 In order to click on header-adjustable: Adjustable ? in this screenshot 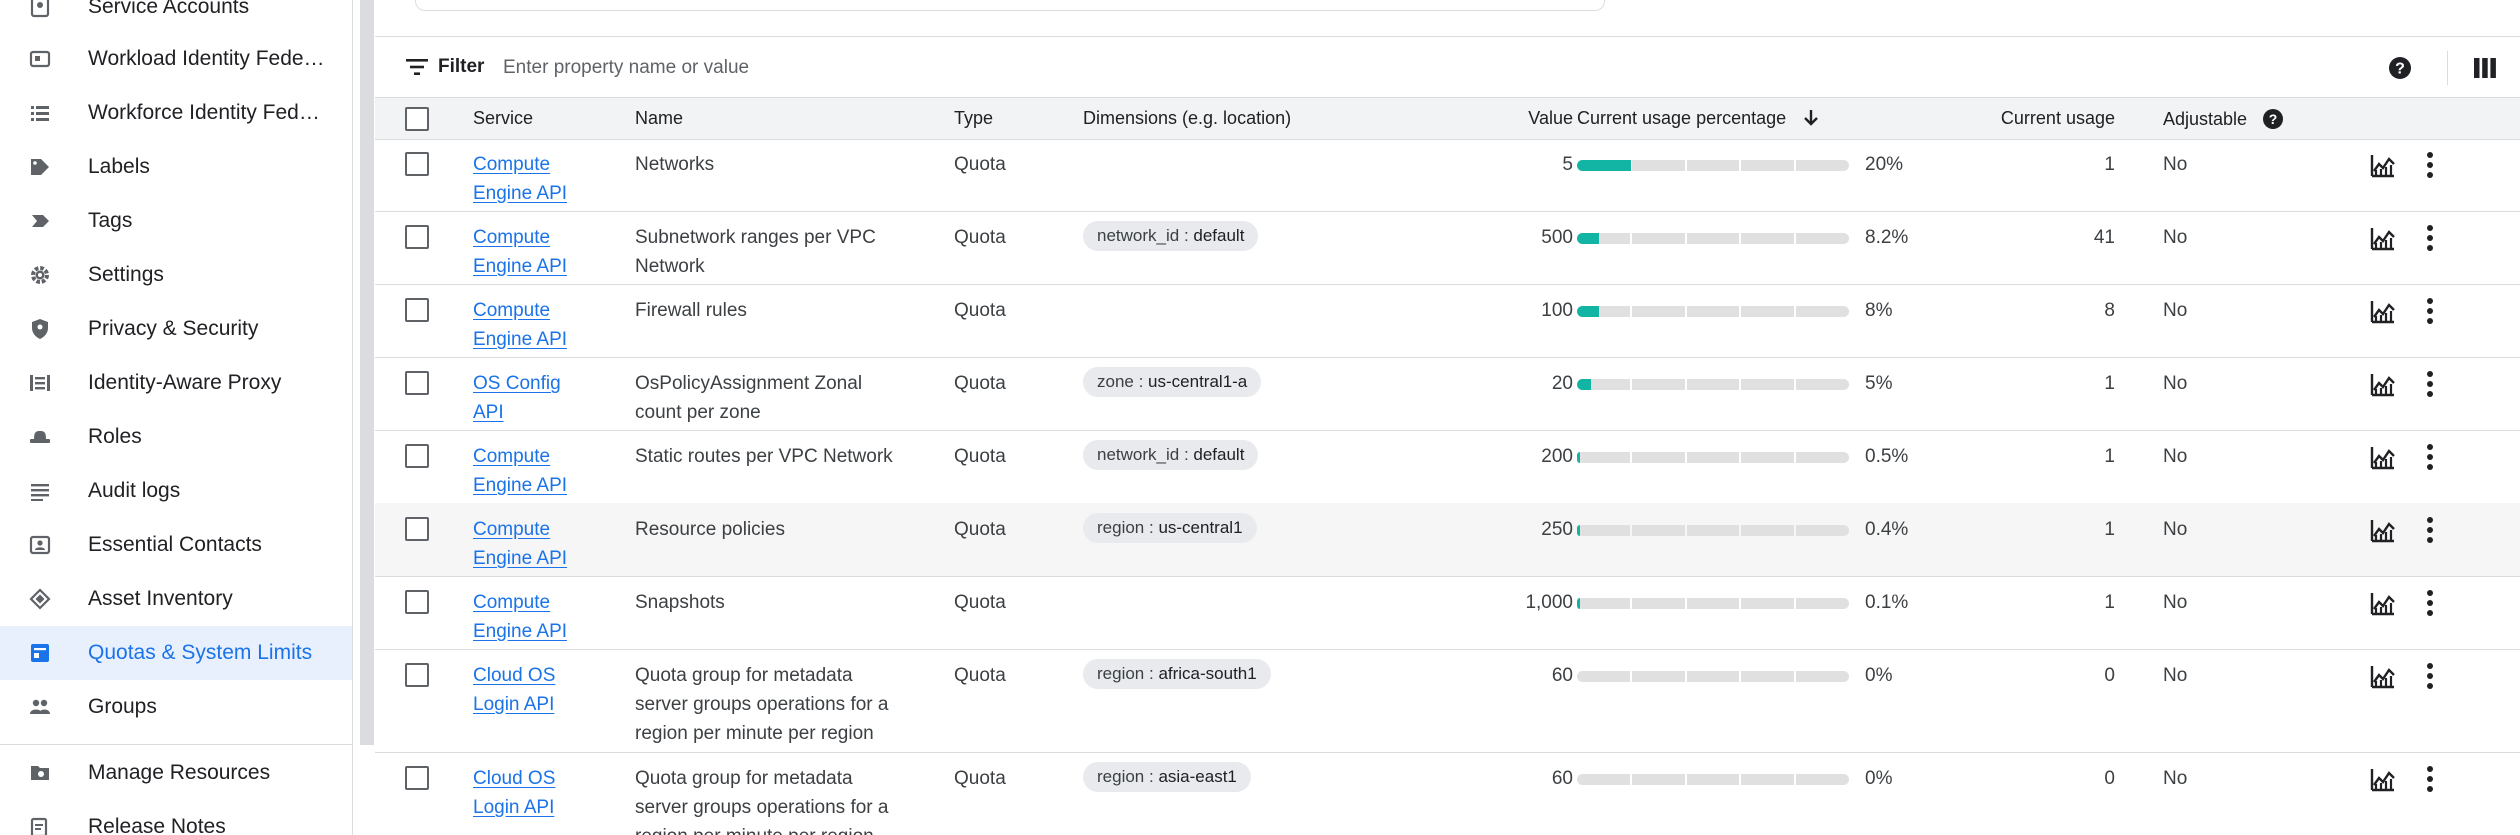, I will do `click(2223, 119)`.